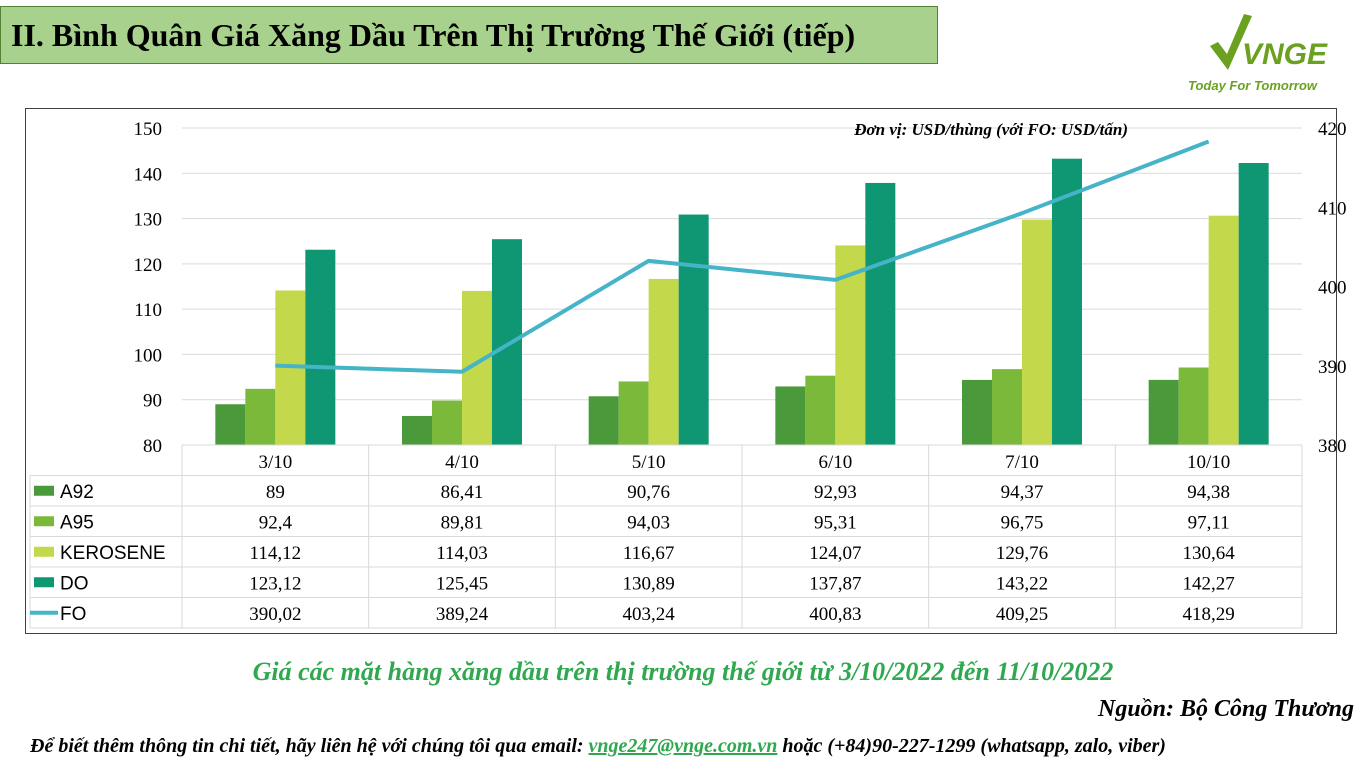 This screenshot has height=768, width=1366. What do you see at coordinates (275, 614) in the screenshot?
I see `table-value: 390,02` at bounding box center [275, 614].